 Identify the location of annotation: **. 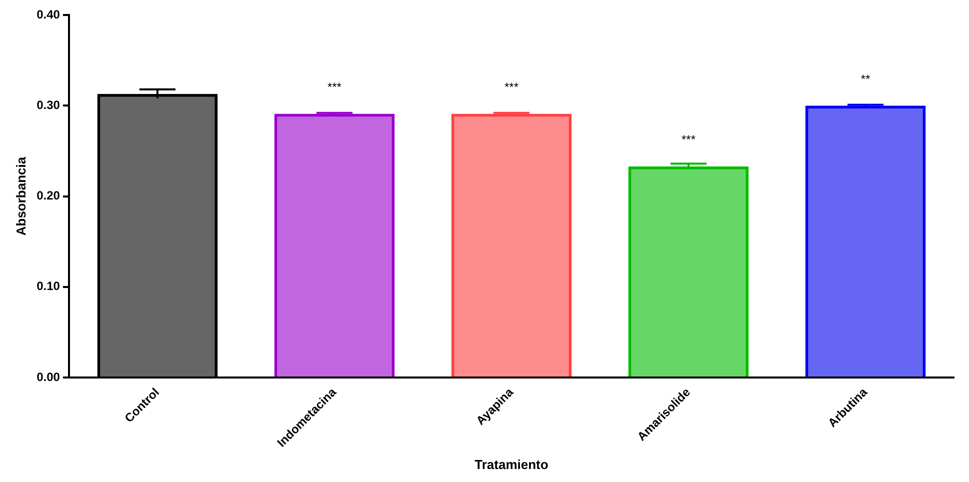
(865, 79).